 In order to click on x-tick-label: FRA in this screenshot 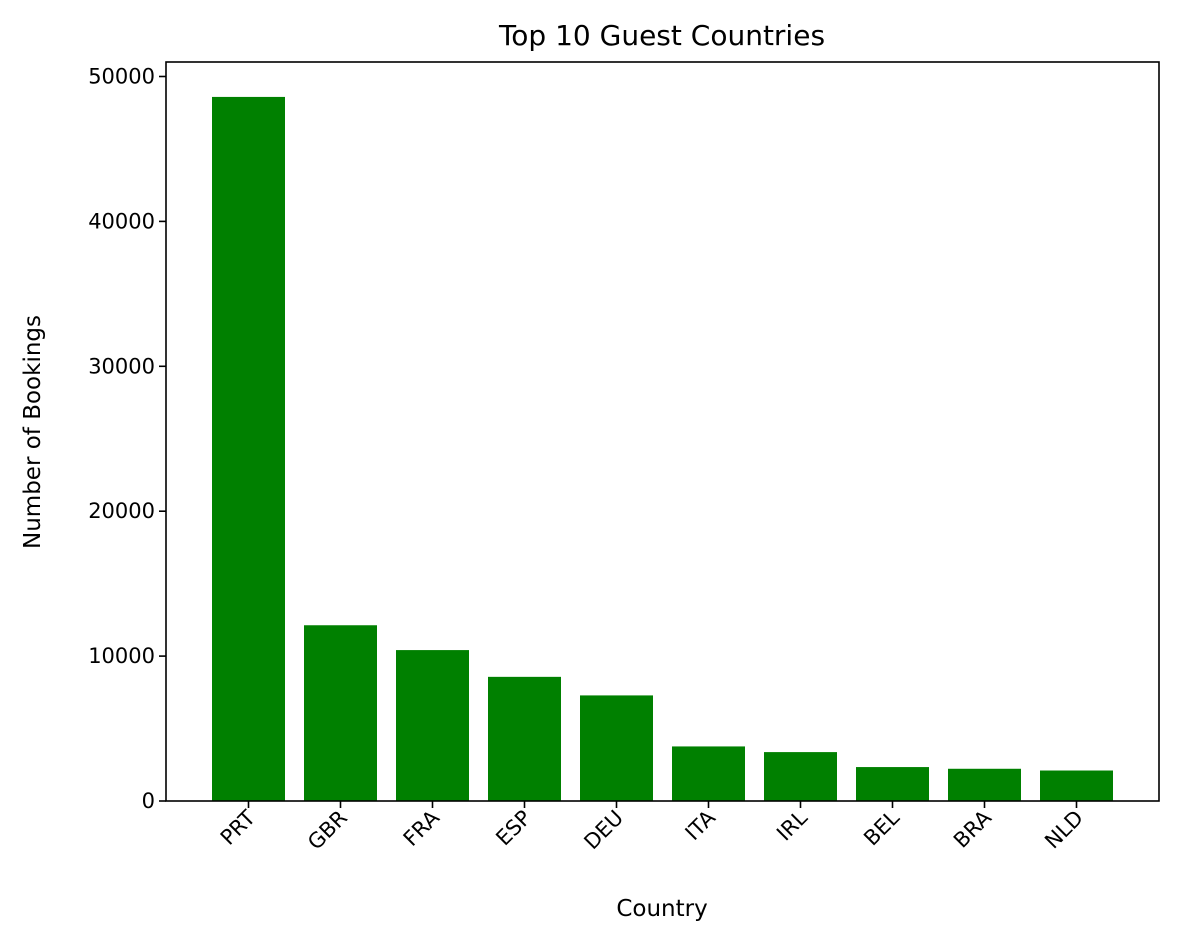, I will do `click(422, 828)`.